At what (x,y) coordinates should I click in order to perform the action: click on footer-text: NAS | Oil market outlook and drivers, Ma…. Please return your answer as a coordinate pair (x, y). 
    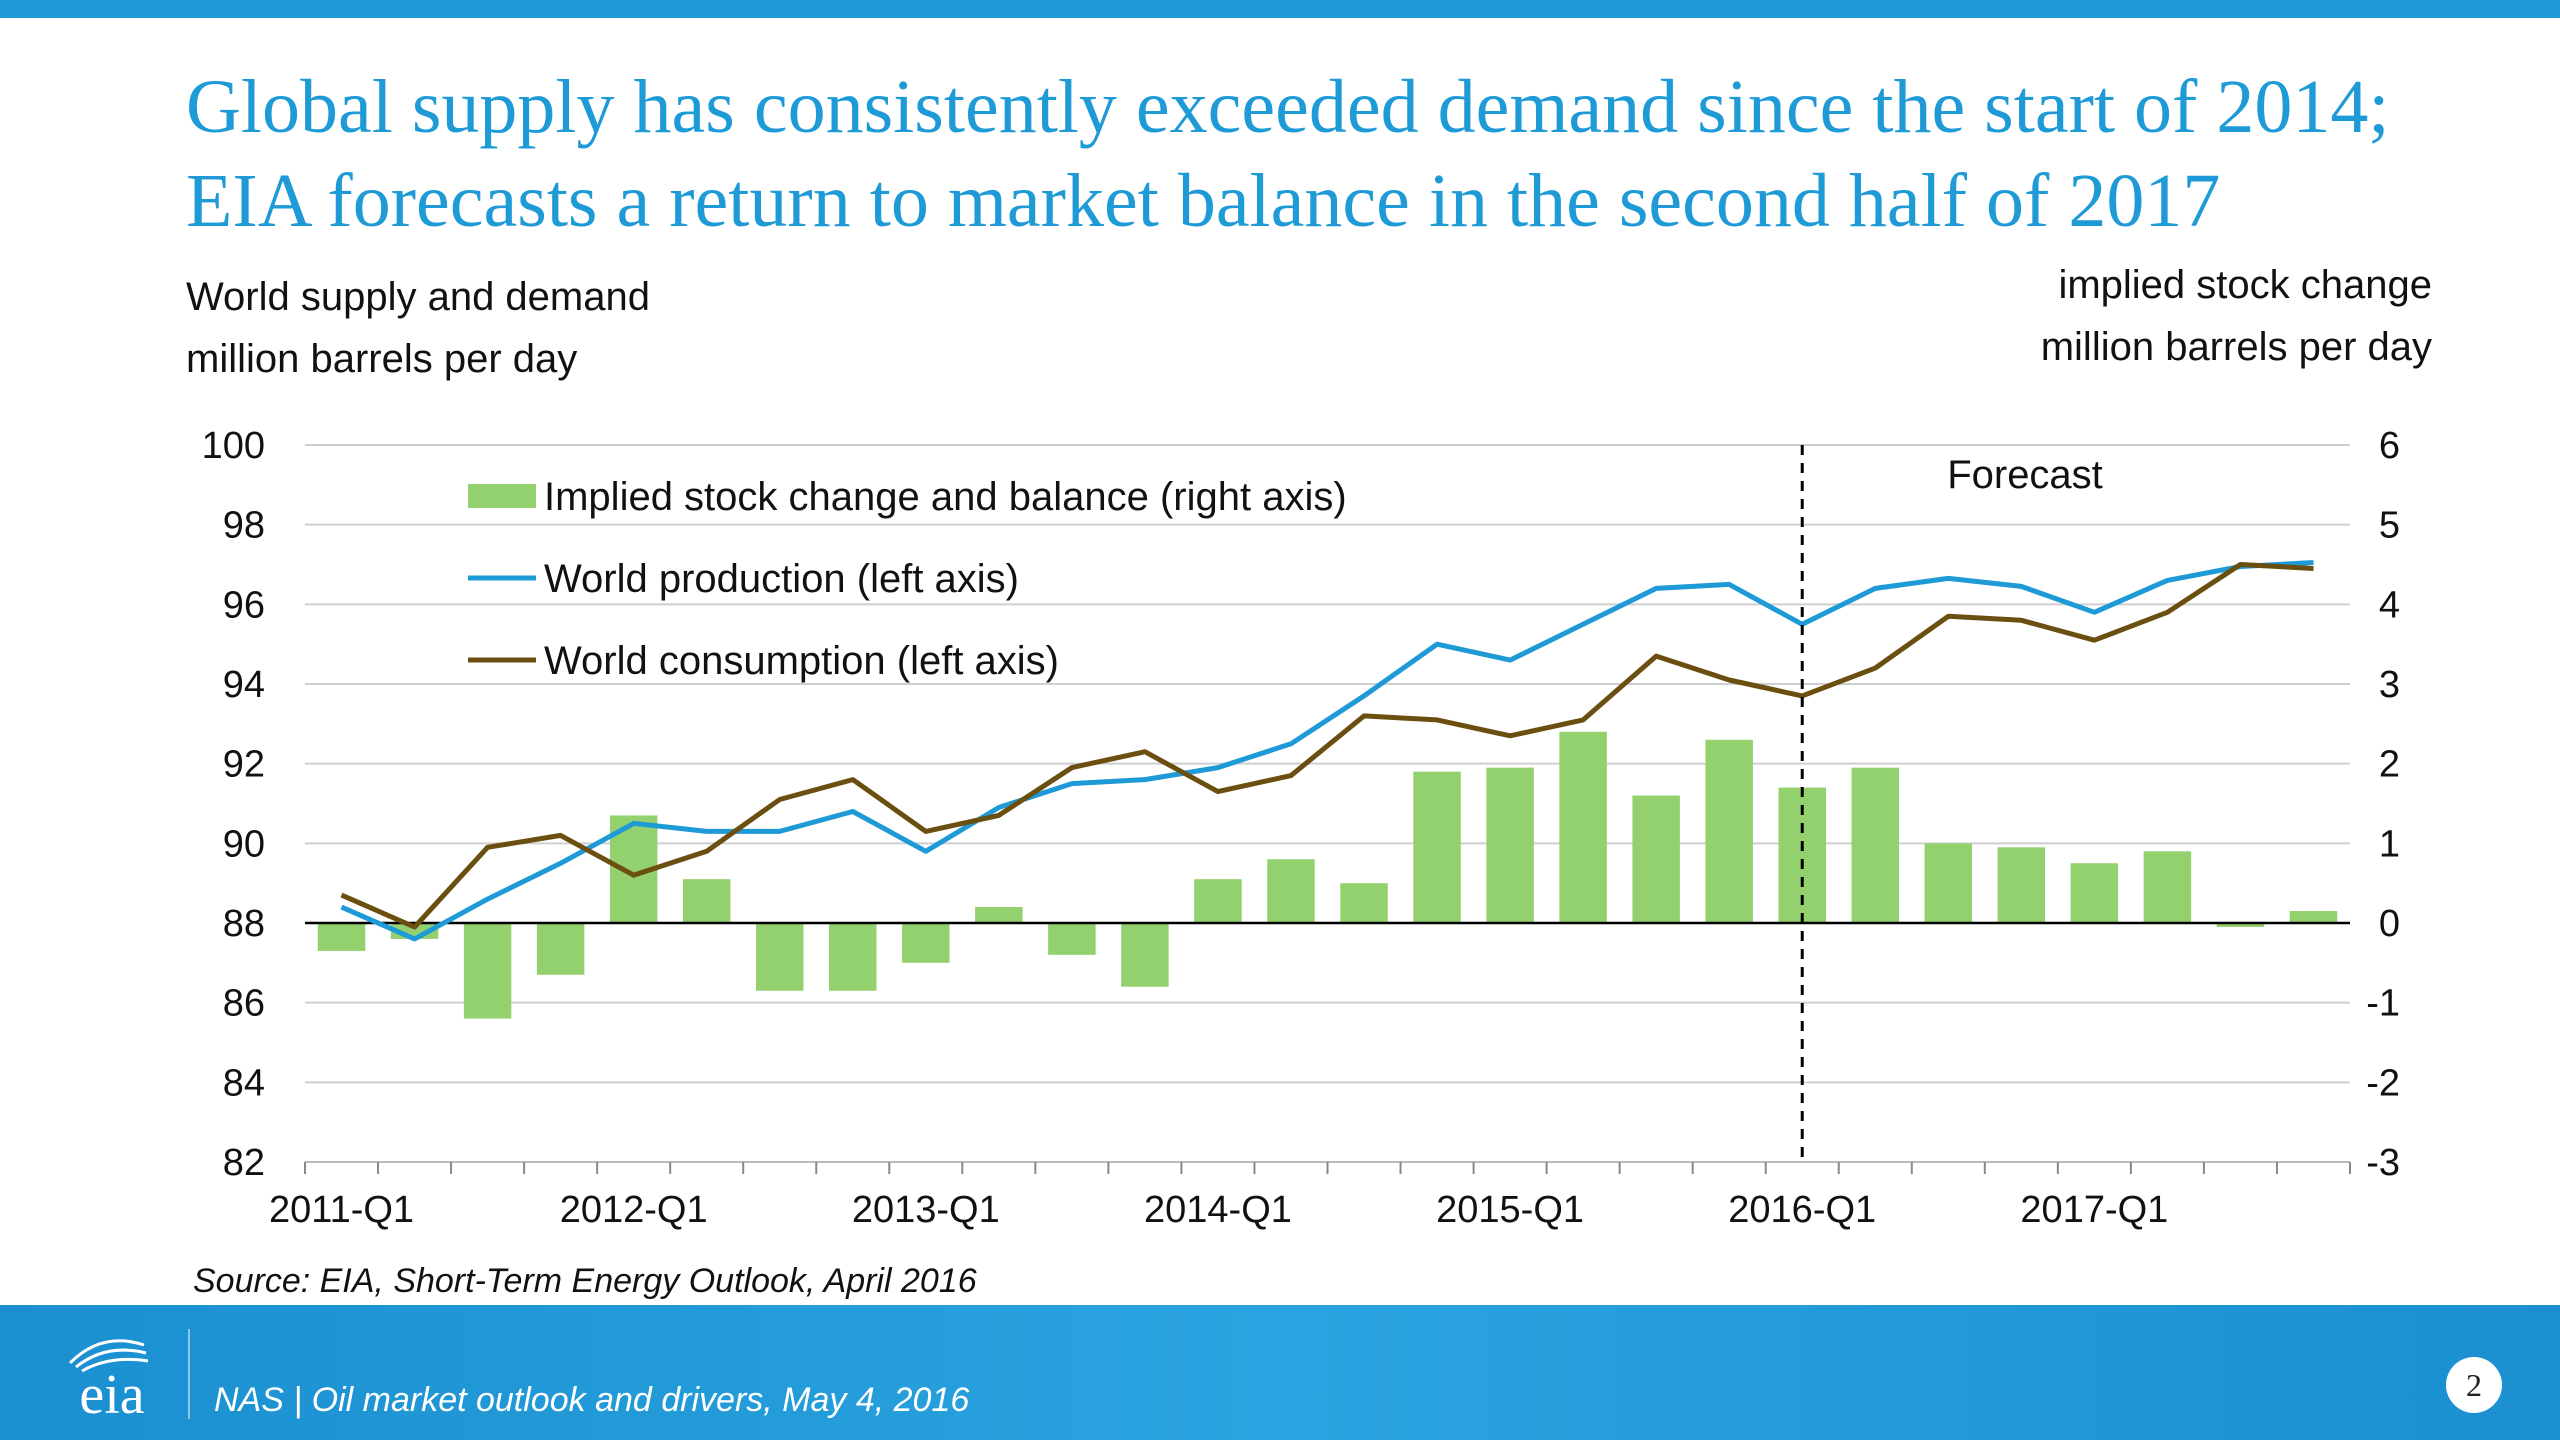
    Looking at the image, I should click on (592, 1400).